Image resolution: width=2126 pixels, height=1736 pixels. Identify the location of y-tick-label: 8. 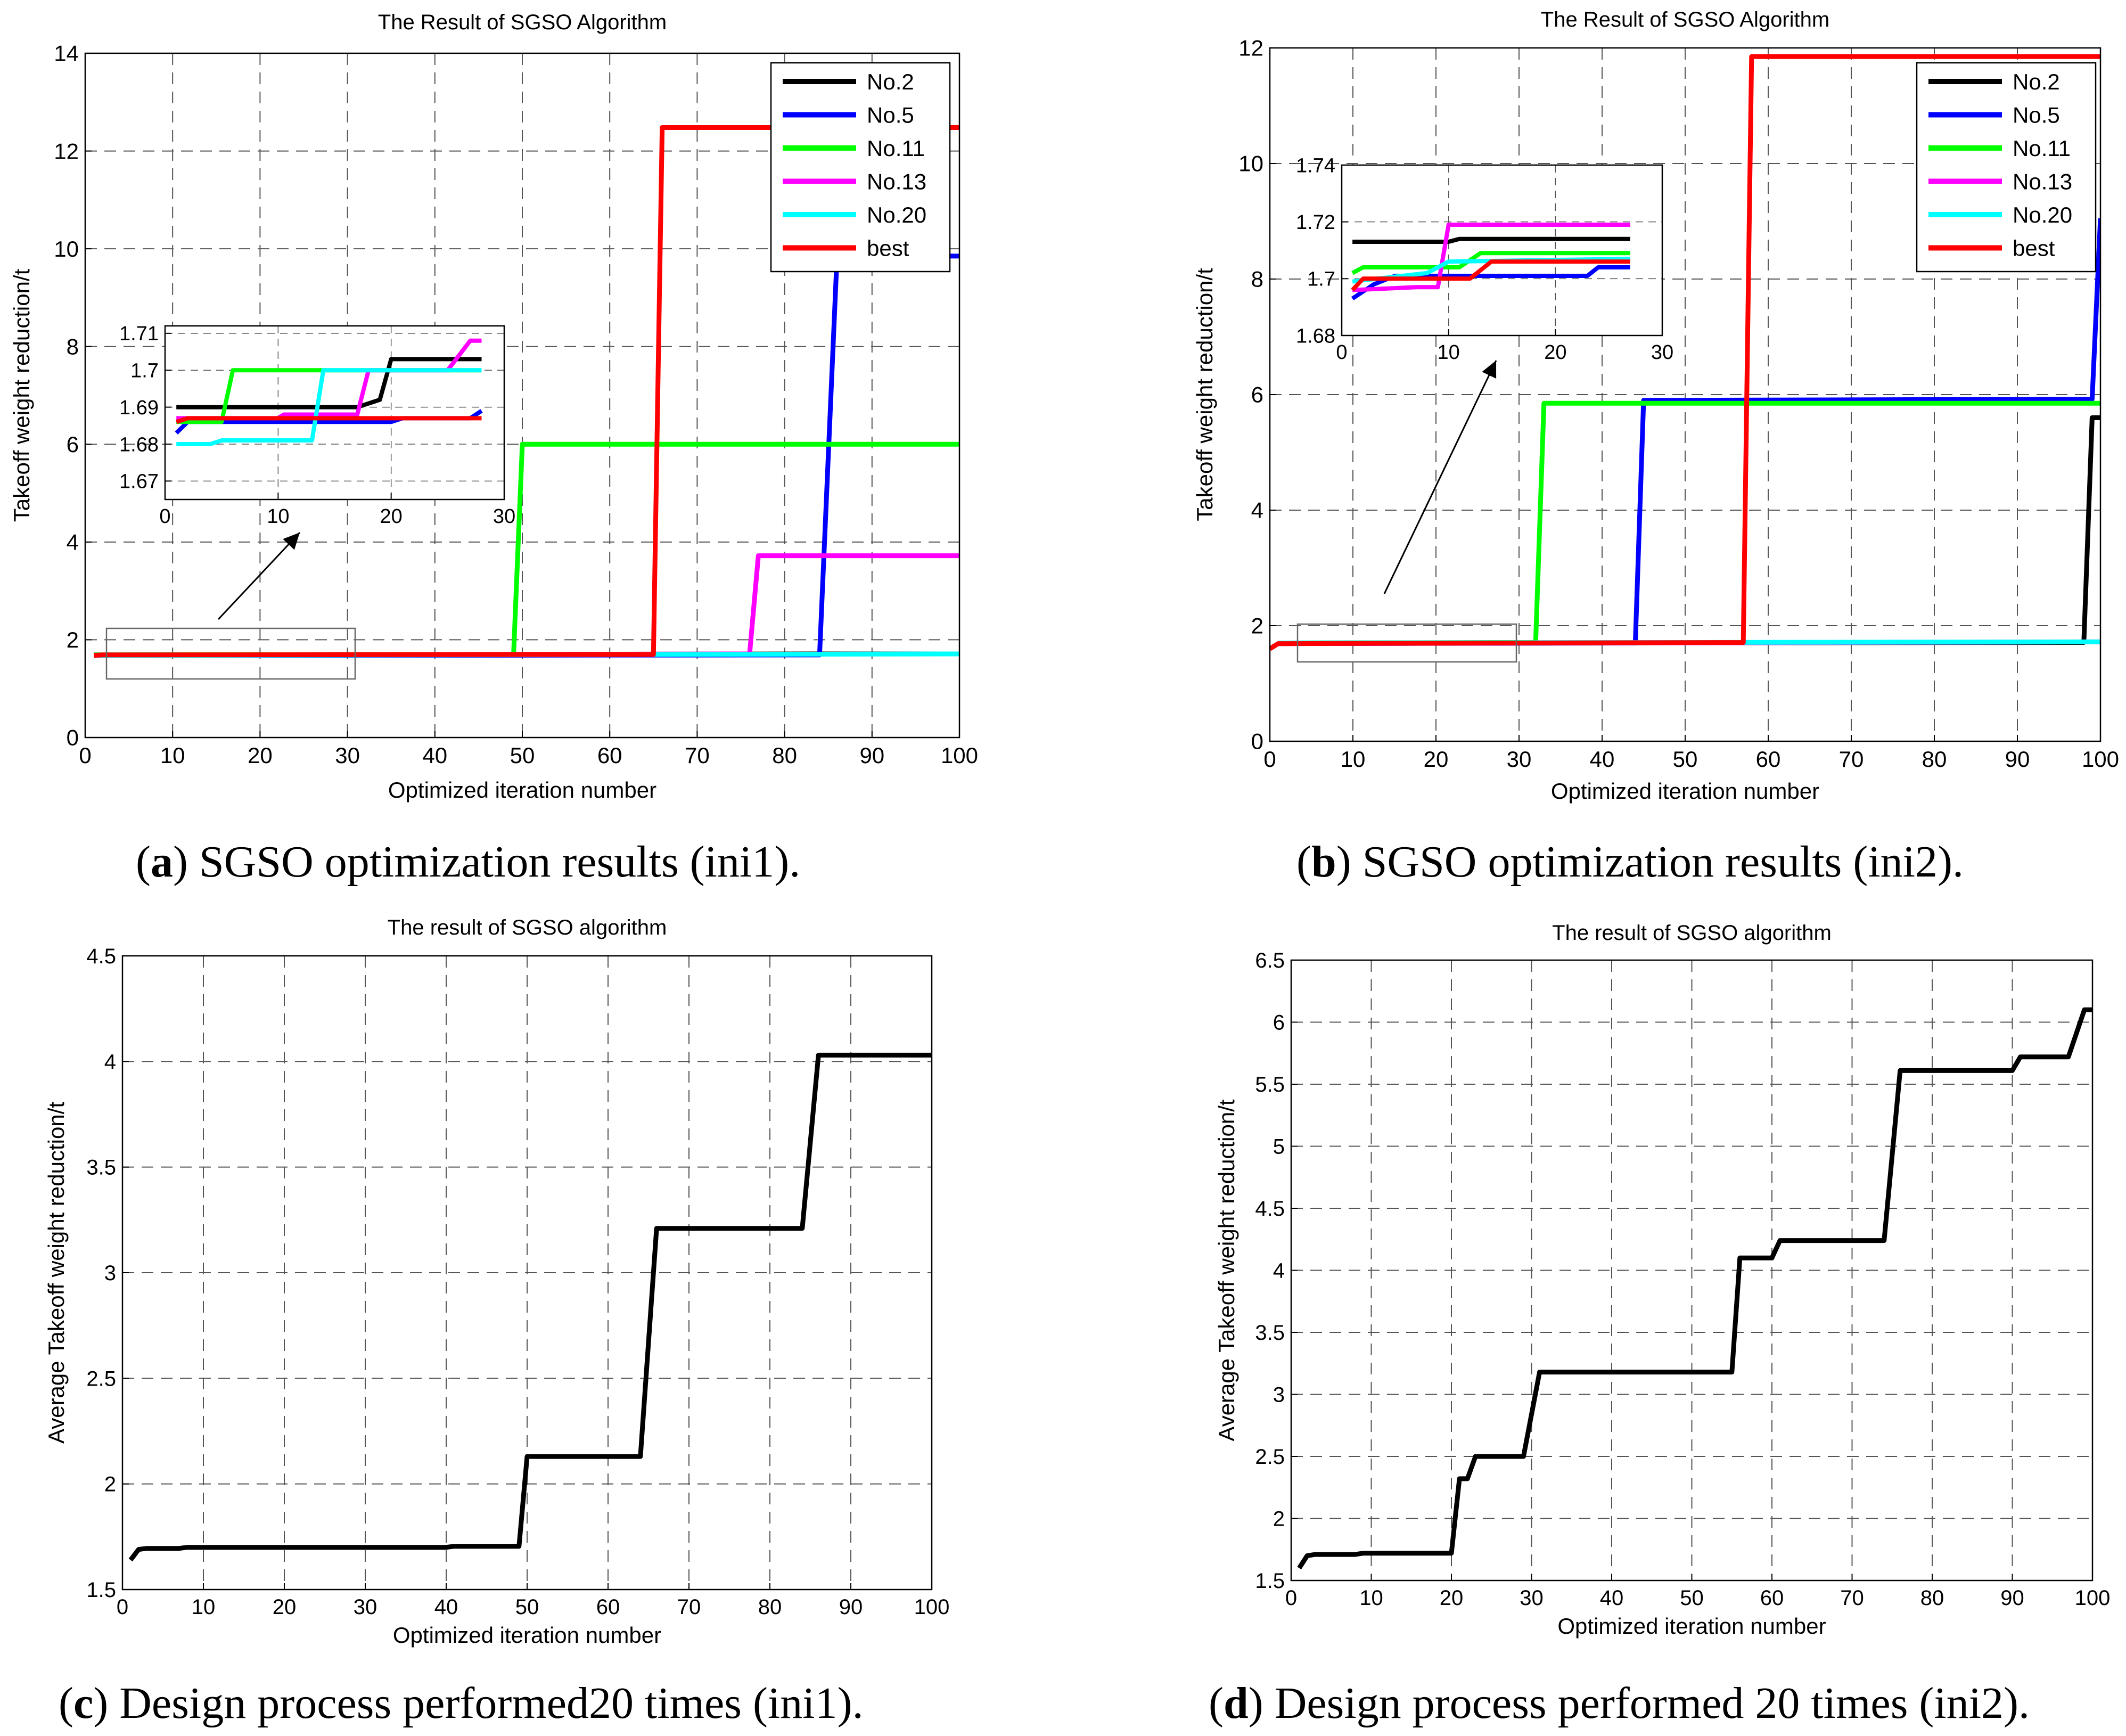
(1257, 279).